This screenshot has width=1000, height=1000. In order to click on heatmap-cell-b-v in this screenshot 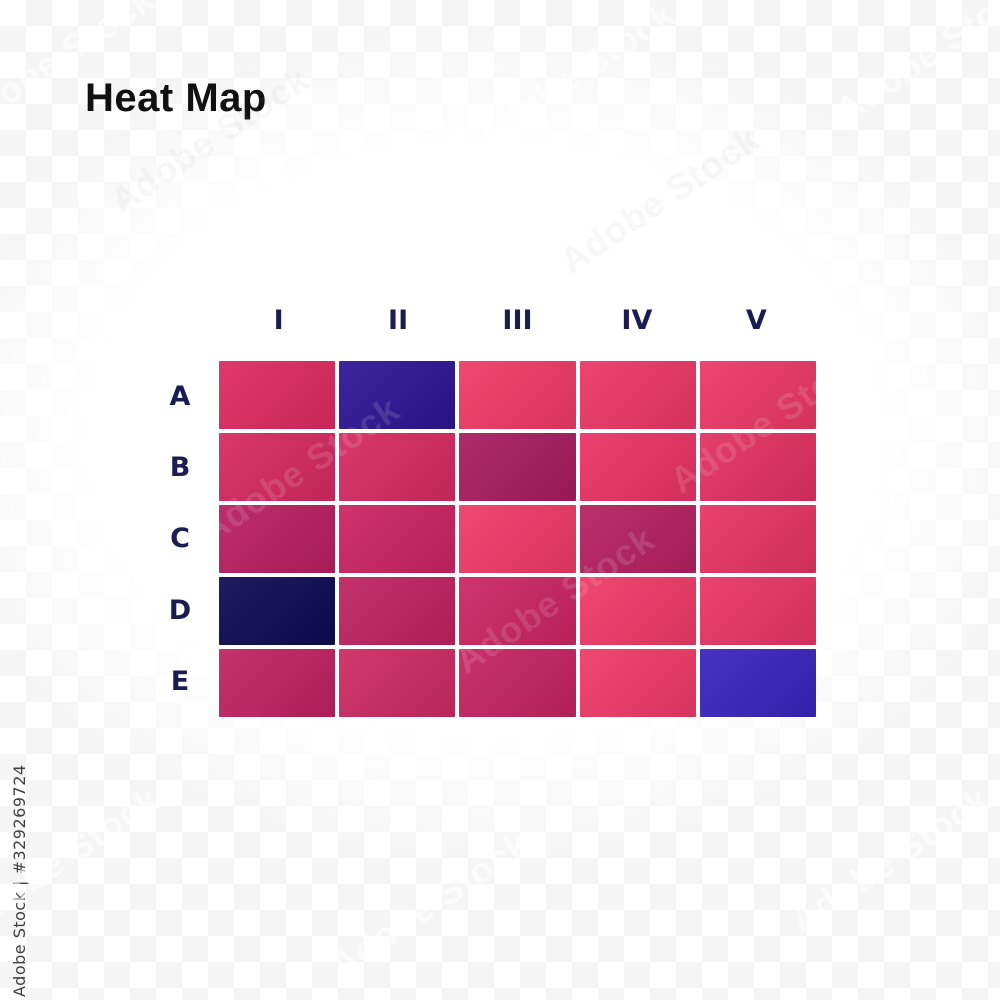, I will do `click(757, 467)`.